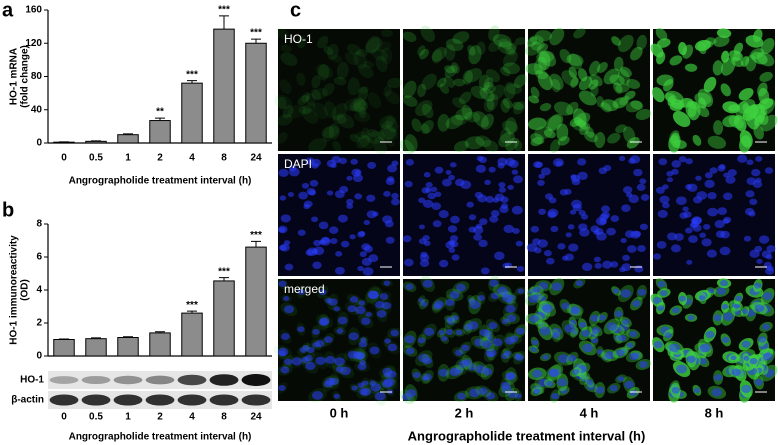 This screenshot has height=445, width=778. Describe the element at coordinates (33, 10) in the screenshot. I see `y-tick-label: 160` at that location.